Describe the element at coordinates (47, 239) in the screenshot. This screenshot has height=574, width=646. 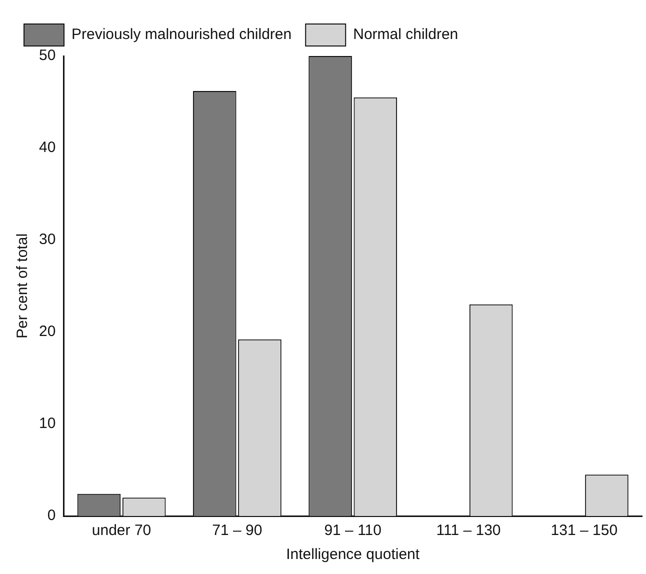
I see `y-tick-label: 30` at that location.